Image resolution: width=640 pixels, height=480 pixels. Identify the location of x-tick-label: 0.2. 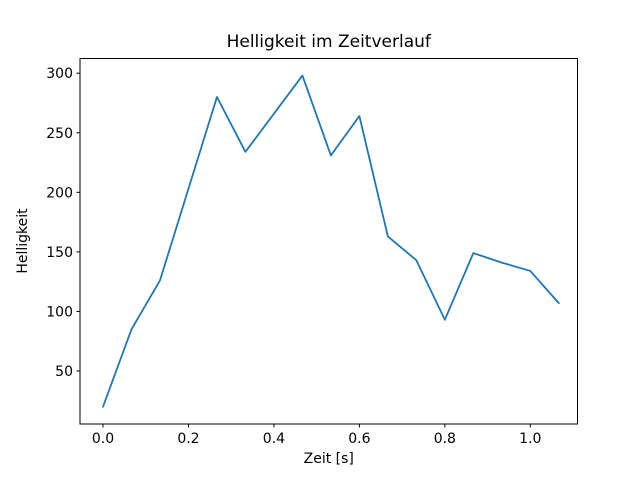
(188, 439).